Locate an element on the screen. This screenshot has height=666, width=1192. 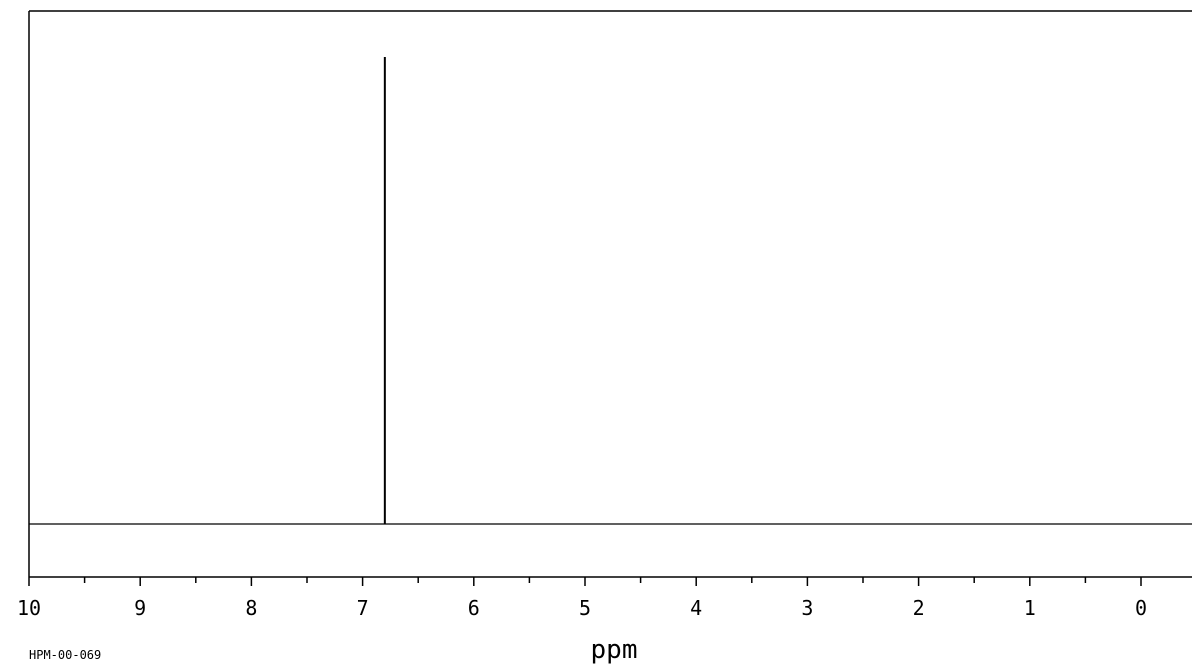
tick-label: 9 is located at coordinates (140, 608).